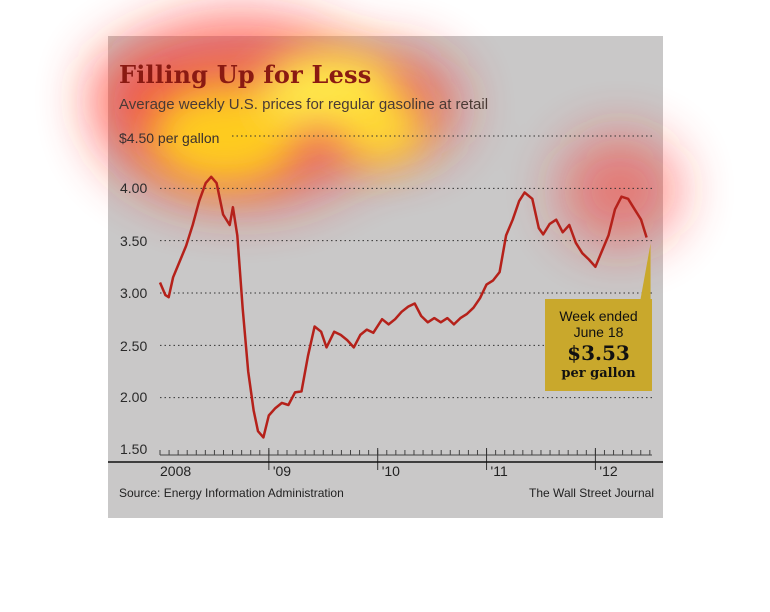 The image size is (770, 612). What do you see at coordinates (499, 471) in the screenshot?
I see `x-tick-label: '11` at bounding box center [499, 471].